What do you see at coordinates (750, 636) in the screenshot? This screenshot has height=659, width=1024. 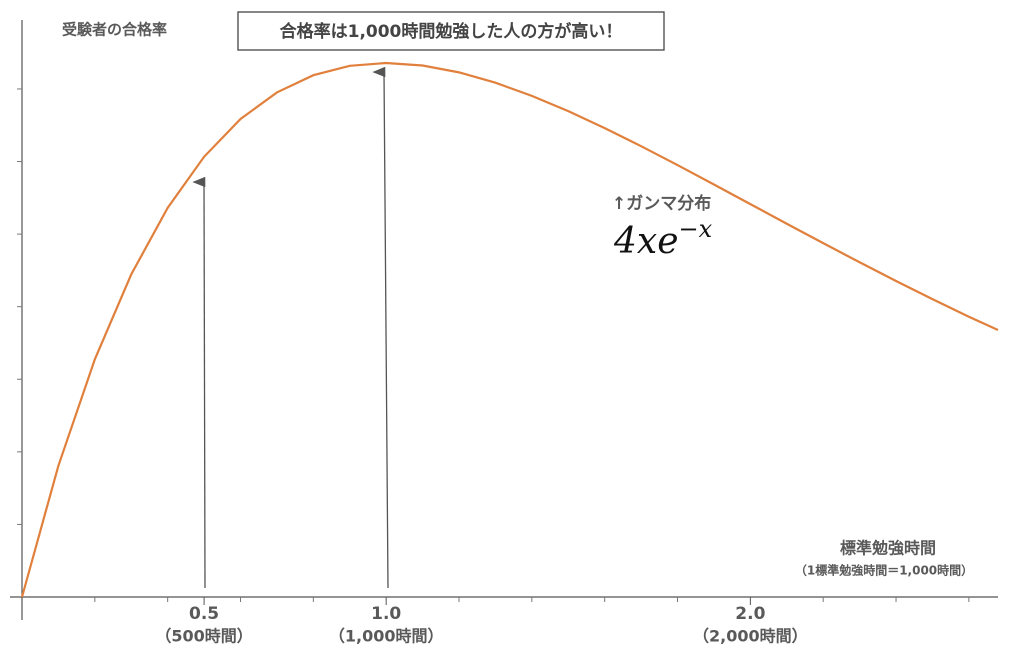 I see `x-tick-note: （2,000時間）` at bounding box center [750, 636].